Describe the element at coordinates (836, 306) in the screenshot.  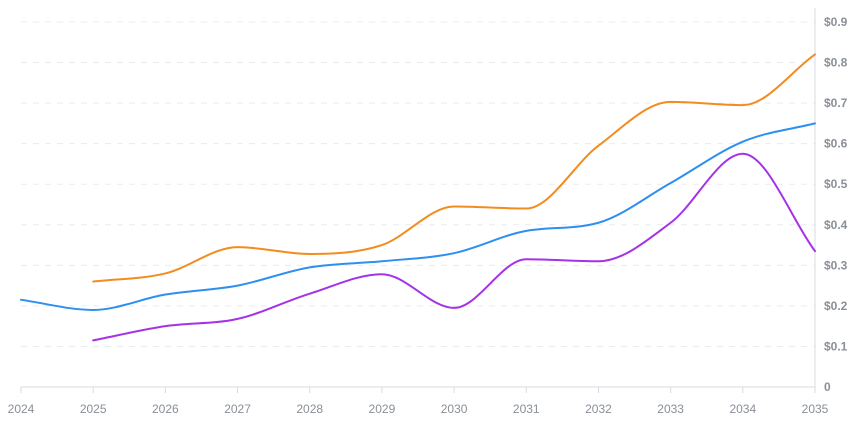
I see `y-tick-label: $0.2` at that location.